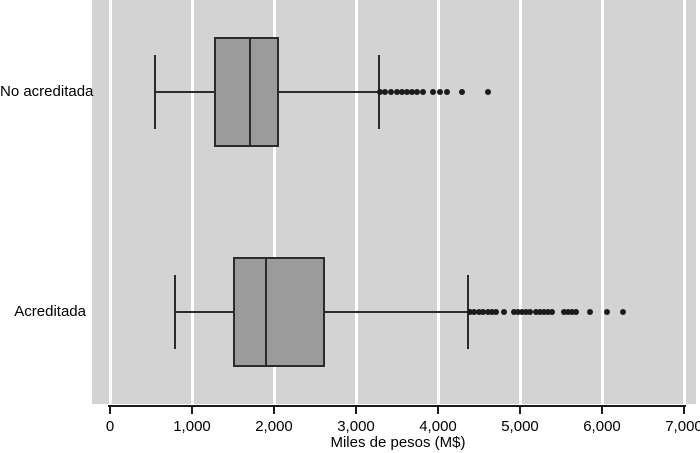 This screenshot has height=453, width=700. Describe the element at coordinates (438, 426) in the screenshot. I see `x-tick-label: 4,000` at that location.